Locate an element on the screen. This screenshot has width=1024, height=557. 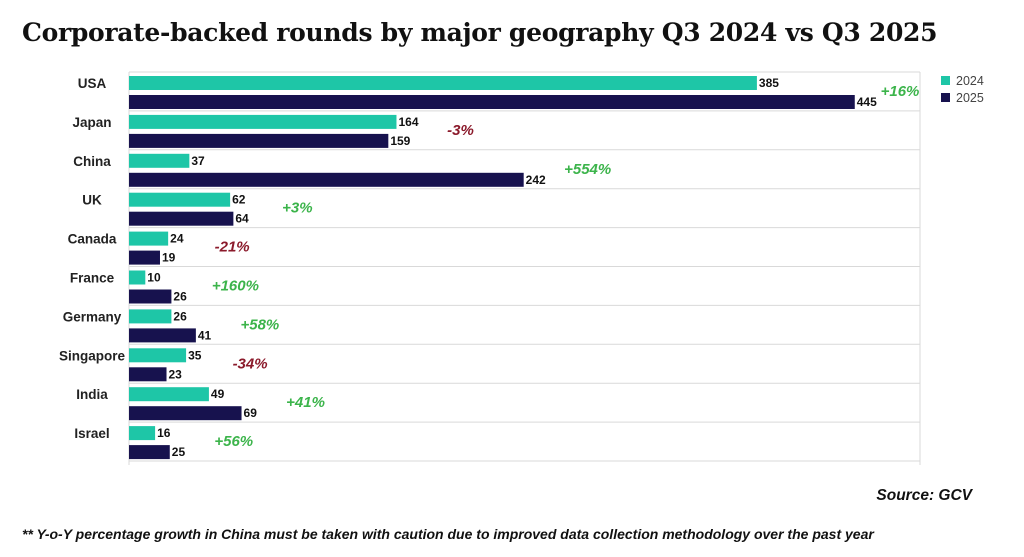
growth-label: +41% is located at coordinates (305, 402).